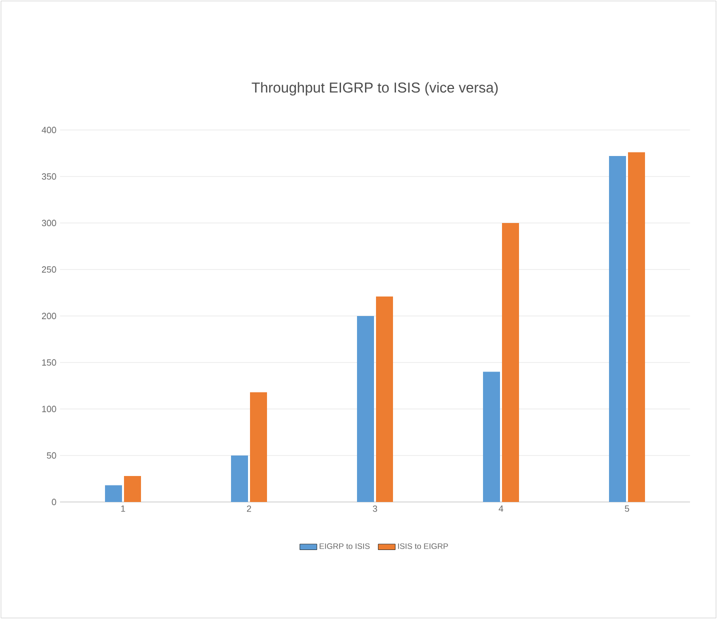  Describe the element at coordinates (49, 130) in the screenshot. I see `y-tick-label: 400` at that location.